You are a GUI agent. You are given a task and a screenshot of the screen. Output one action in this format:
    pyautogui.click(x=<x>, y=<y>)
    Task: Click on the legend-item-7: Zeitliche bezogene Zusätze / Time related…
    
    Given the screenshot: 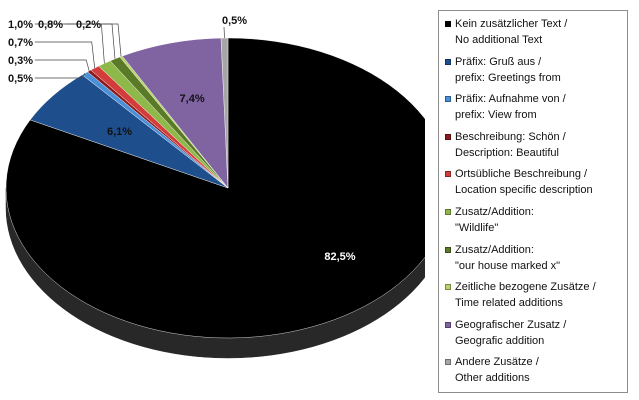 What is the action you would take?
    pyautogui.click(x=536, y=295)
    